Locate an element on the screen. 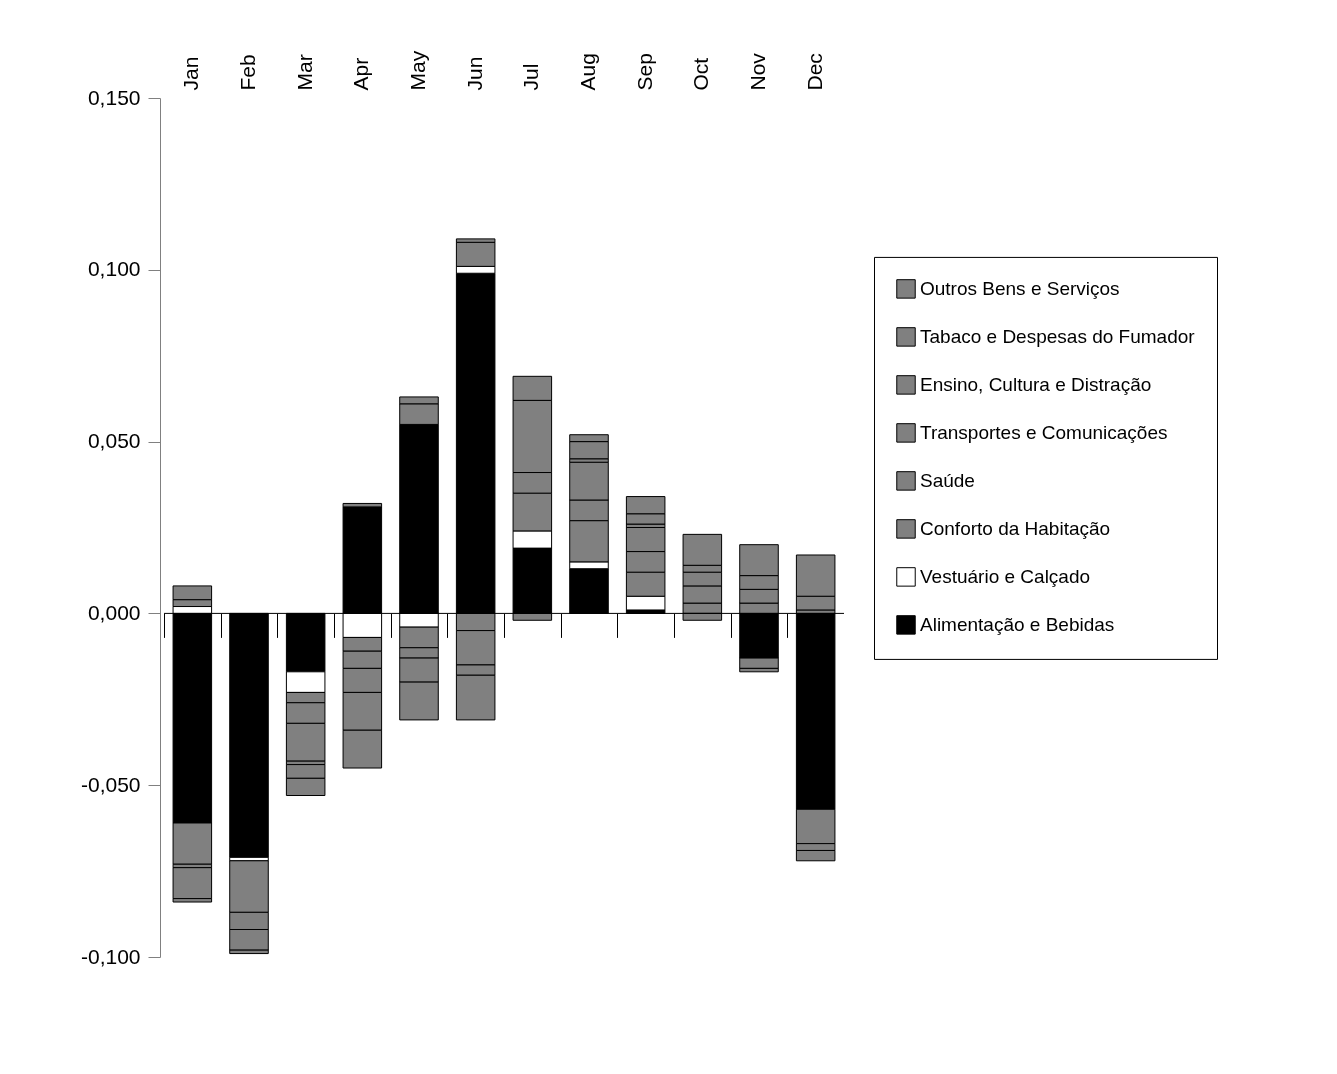 Image resolution: width=1337 pixels, height=1074 pixels. x-tick-label: Oct is located at coordinates (701, 74).